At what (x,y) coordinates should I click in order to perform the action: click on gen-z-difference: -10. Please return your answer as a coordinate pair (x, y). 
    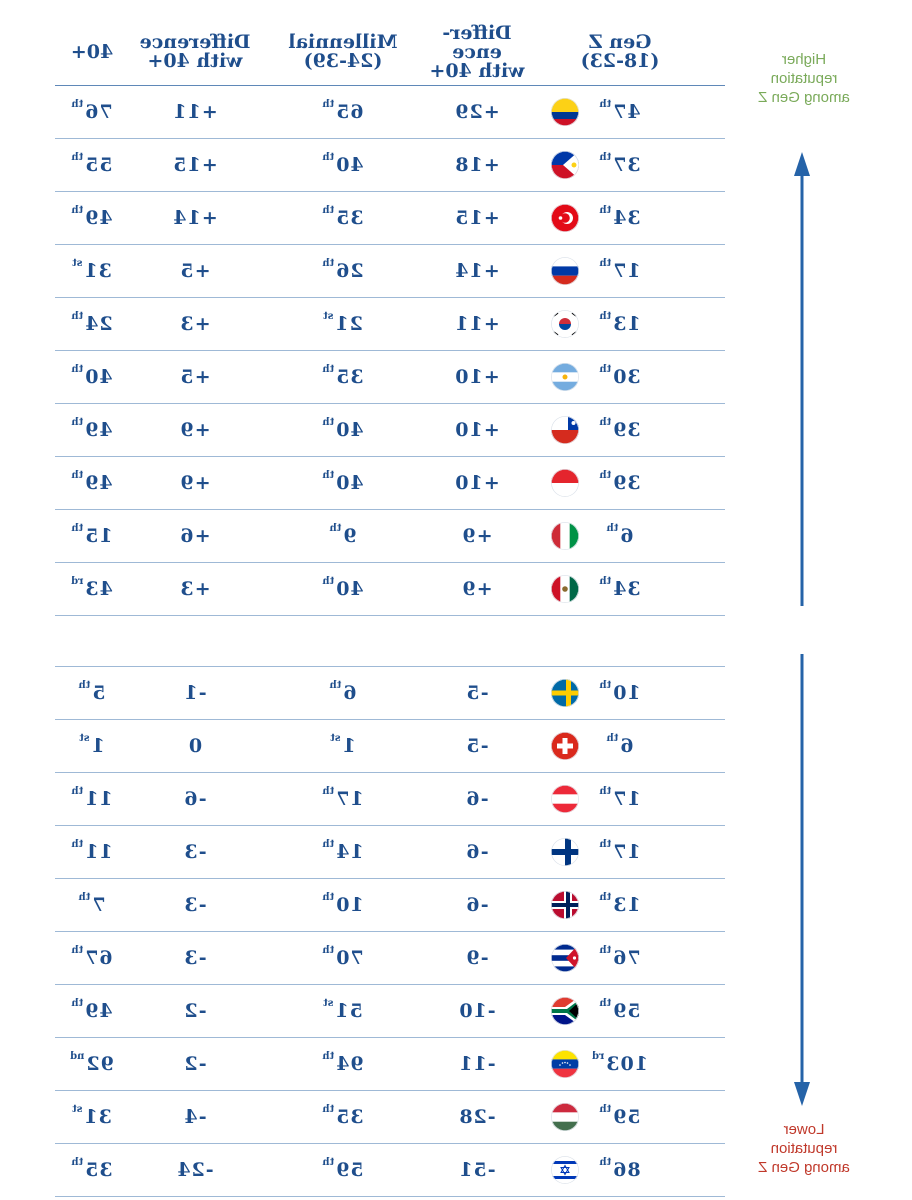
    Looking at the image, I should click on (477, 1011).